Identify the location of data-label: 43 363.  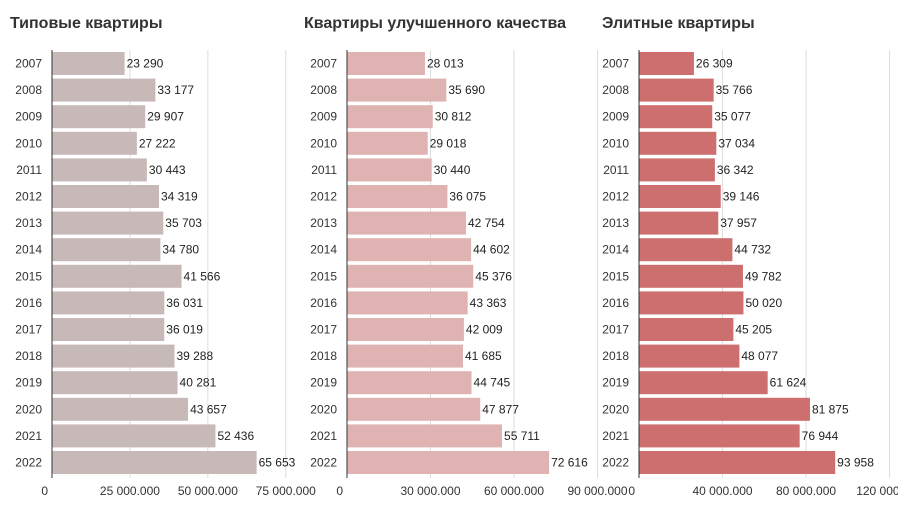
(488, 303).